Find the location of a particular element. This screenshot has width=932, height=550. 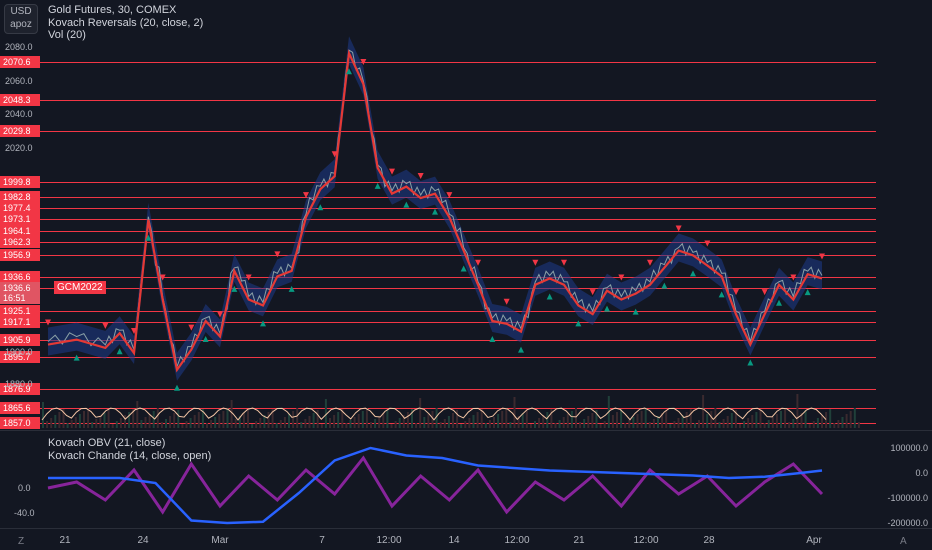

level-tag-label: 1973.1 is located at coordinates (17, 219).